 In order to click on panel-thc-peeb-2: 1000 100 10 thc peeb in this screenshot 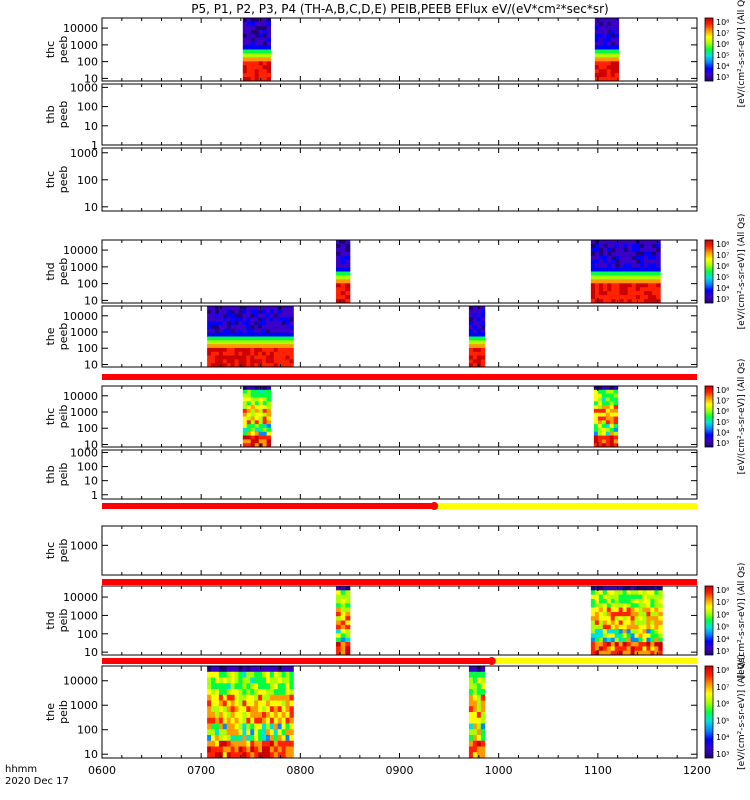, I will do `click(371, 180)`.